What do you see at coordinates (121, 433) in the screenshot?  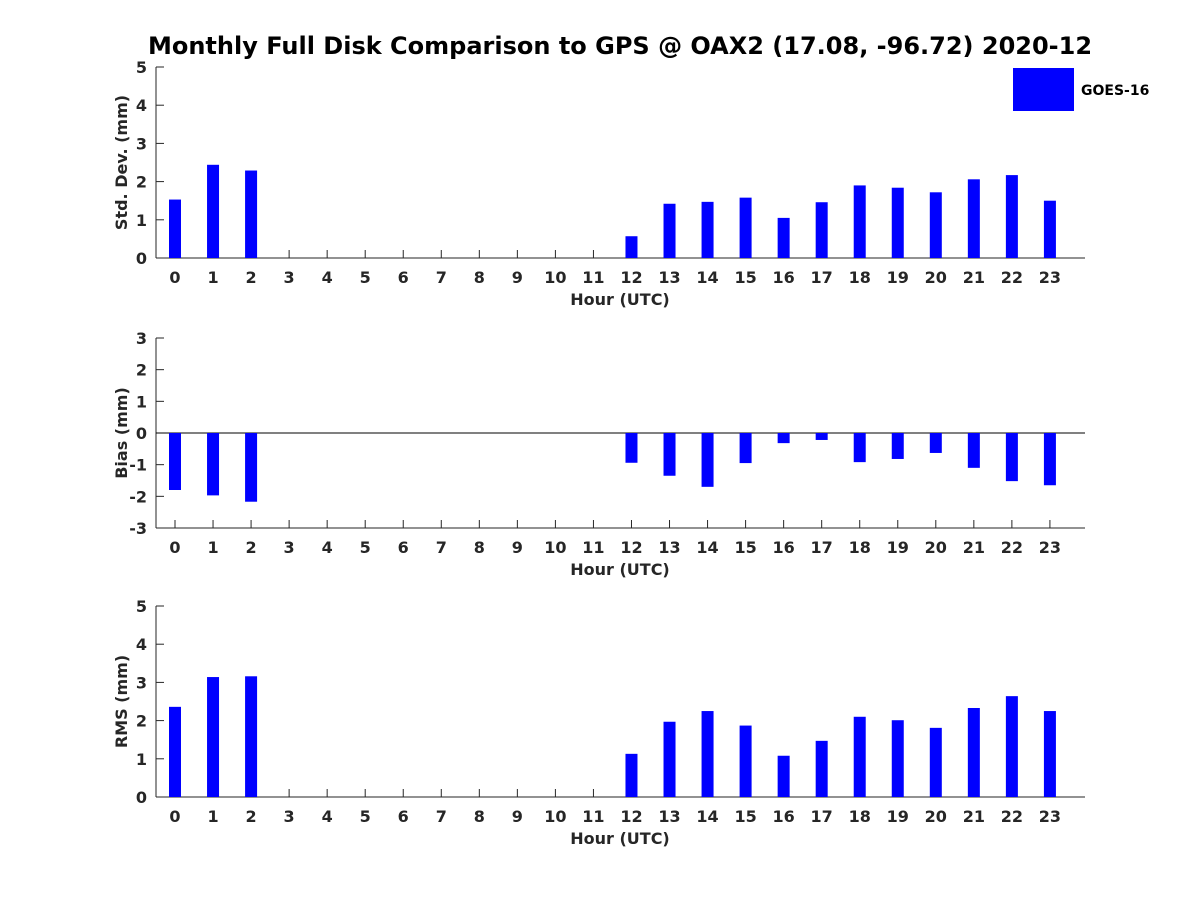 I see `y-axis-label: Bias (mm)` at bounding box center [121, 433].